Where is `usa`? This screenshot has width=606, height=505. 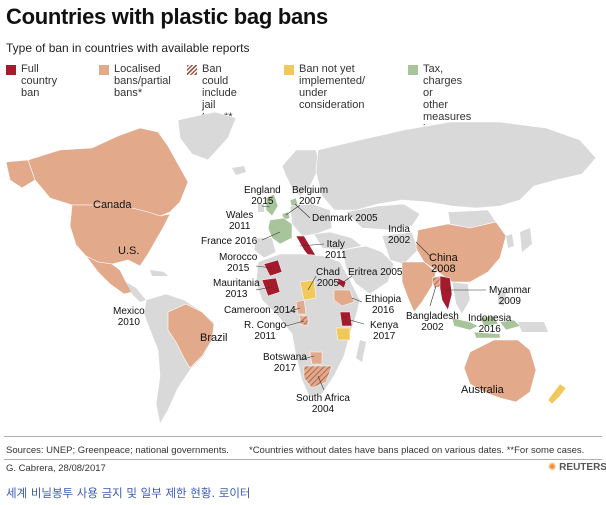 usa is located at coordinates (120, 235).